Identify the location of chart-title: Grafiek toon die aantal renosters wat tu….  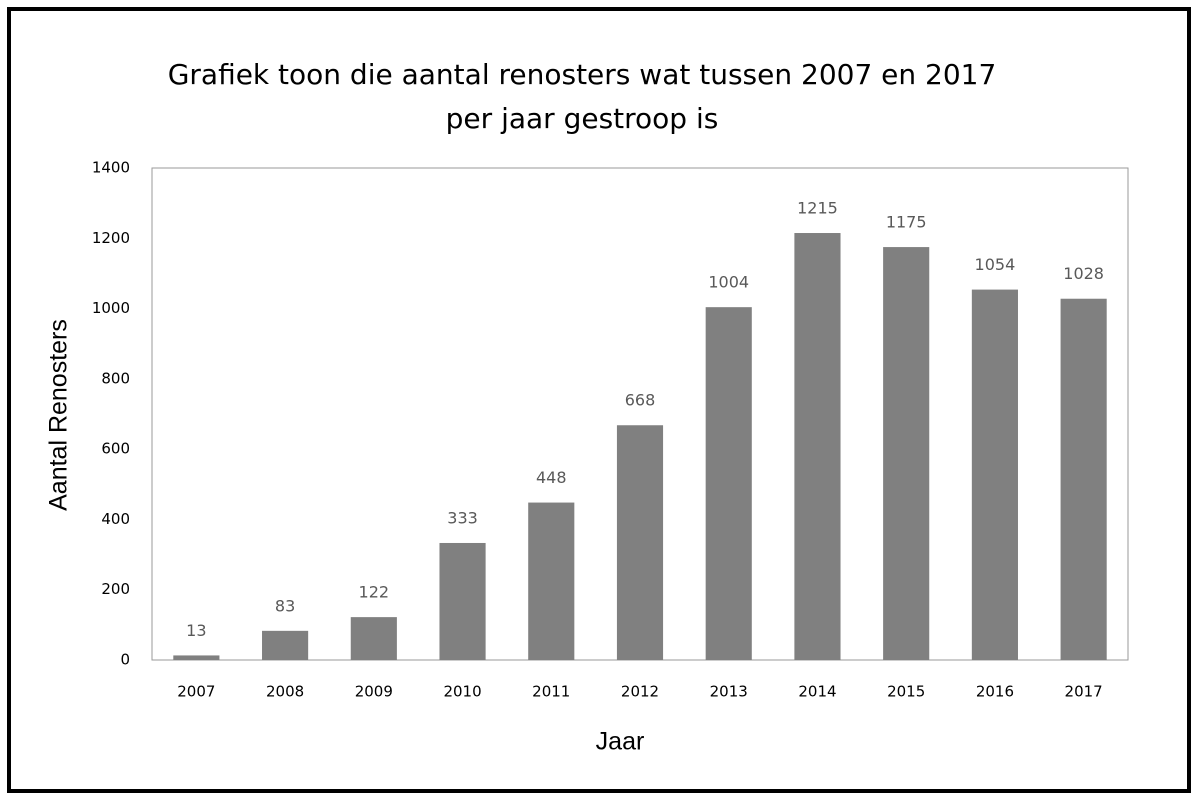
(582, 74).